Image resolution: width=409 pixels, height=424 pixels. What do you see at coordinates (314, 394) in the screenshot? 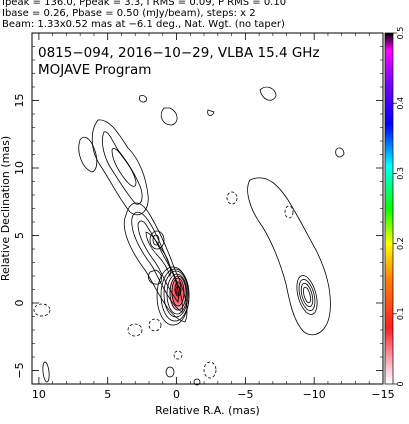
I see `x-tick-label: −10` at bounding box center [314, 394].